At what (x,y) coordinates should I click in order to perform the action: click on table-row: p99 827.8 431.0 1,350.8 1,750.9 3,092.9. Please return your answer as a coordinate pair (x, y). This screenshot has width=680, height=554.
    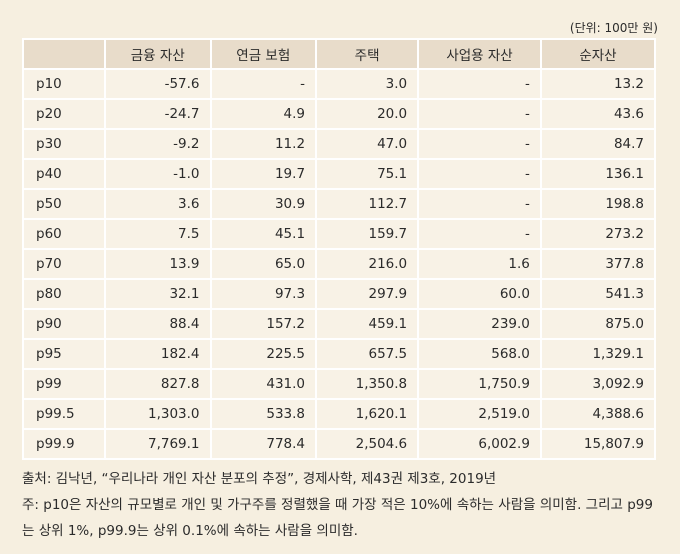
    Looking at the image, I should click on (339, 384).